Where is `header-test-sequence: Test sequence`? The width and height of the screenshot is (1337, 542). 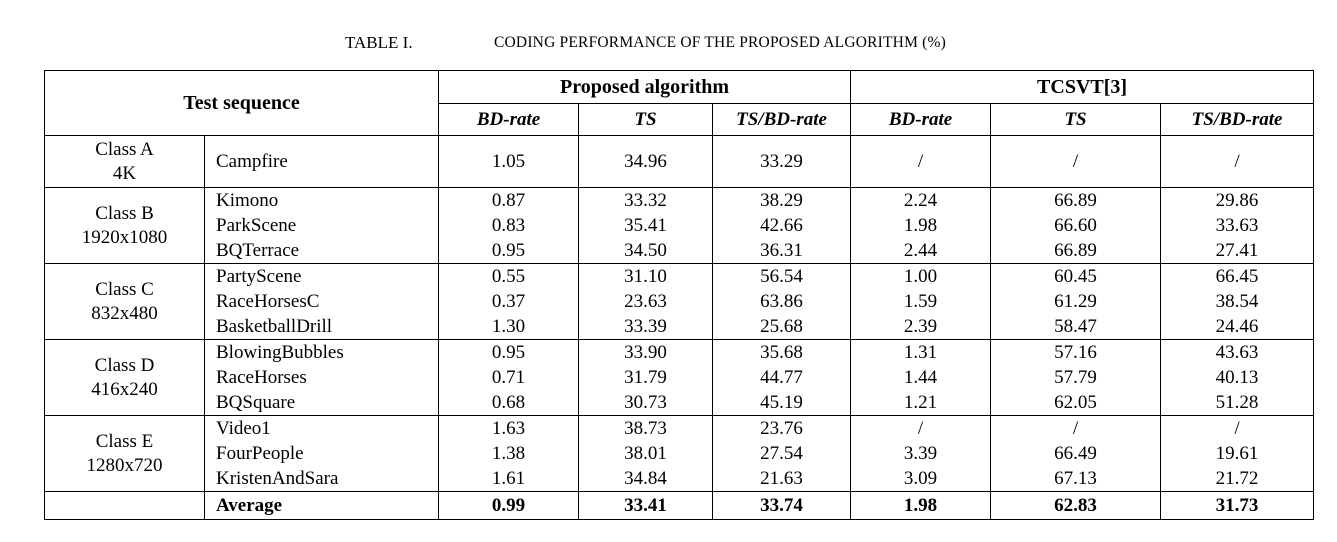
header-test-sequence: Test sequence is located at coordinates (241, 103).